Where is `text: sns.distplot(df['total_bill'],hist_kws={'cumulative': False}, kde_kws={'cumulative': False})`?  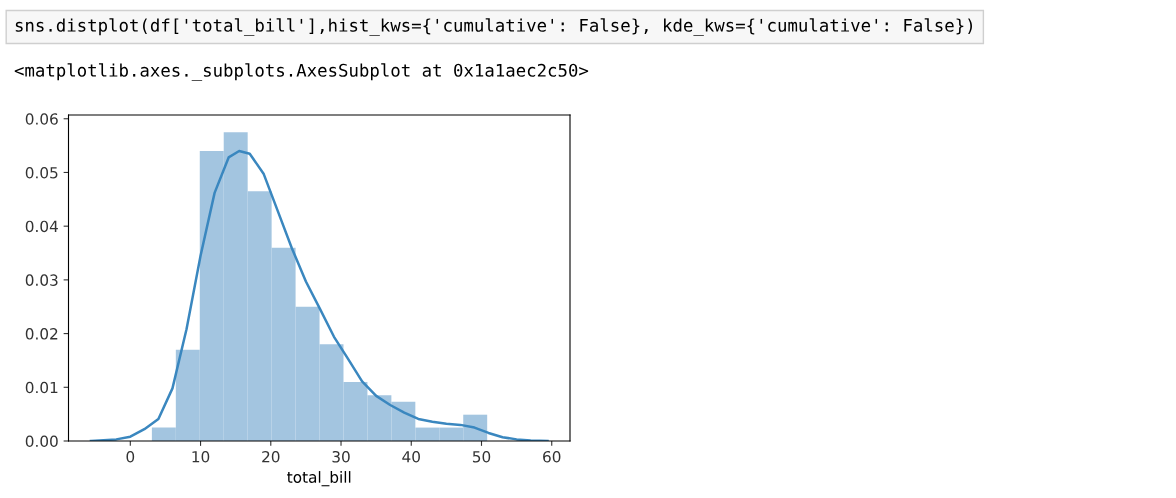
text: sns.distplot(df['total_bill'],hist_kws={'cumulative': False}, kde_kws={'cumulative': False}) is located at coordinates (493, 27).